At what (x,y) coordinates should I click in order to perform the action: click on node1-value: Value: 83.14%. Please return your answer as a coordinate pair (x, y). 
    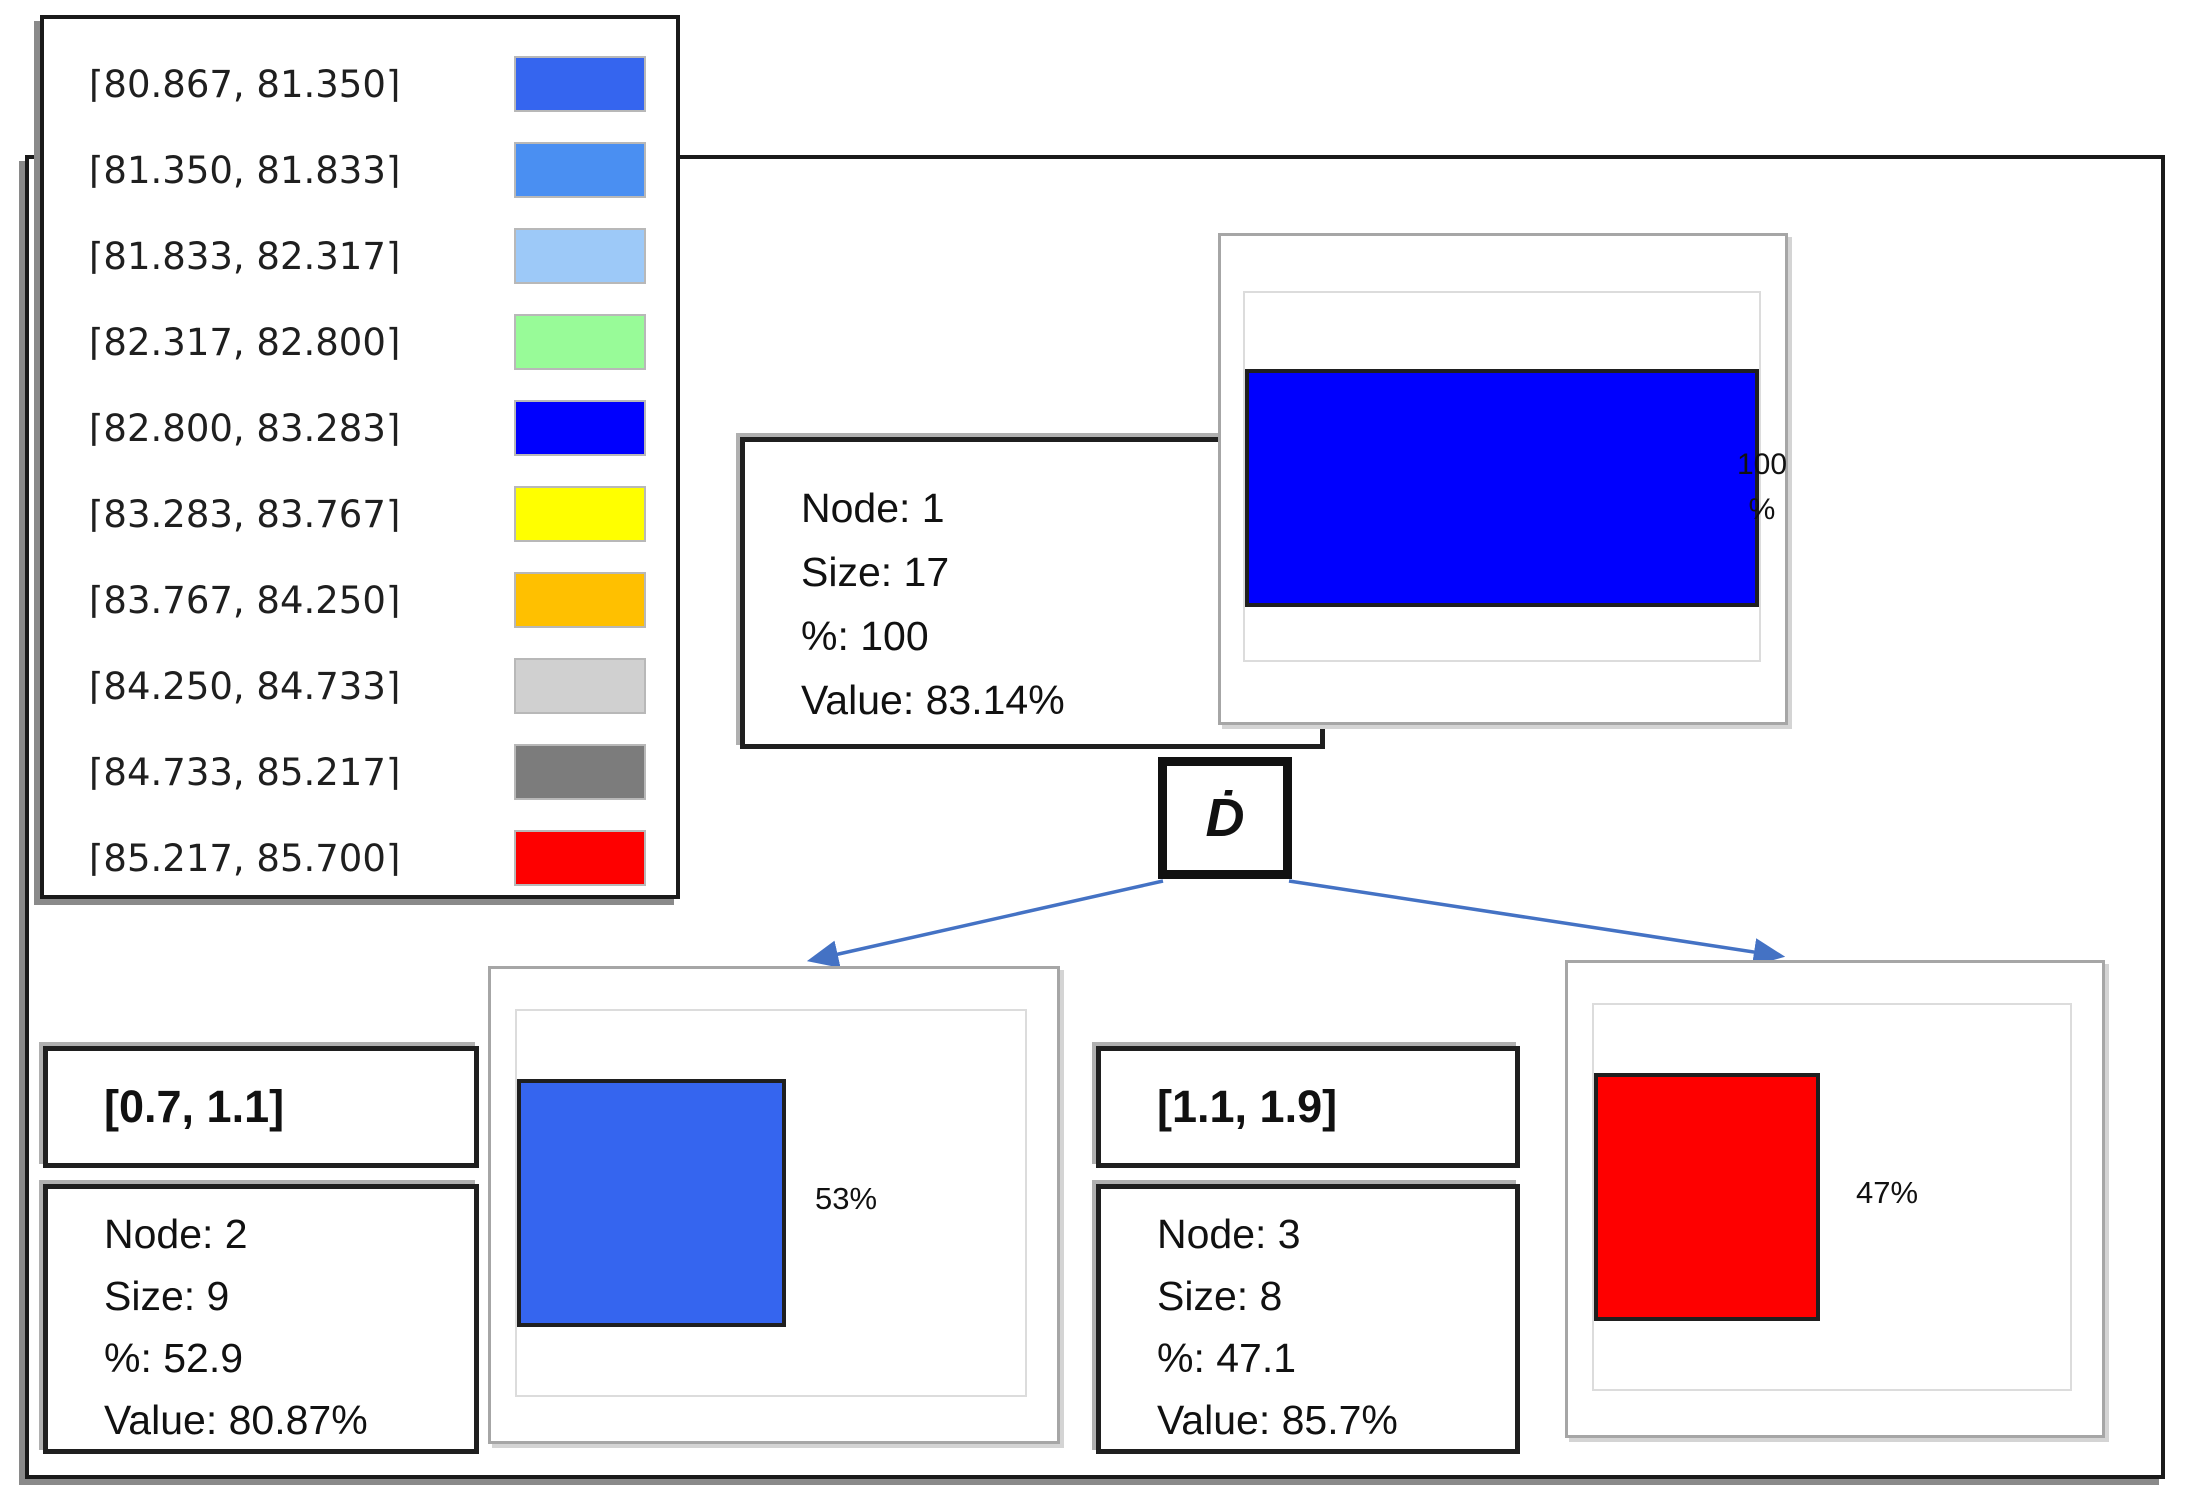
    Looking at the image, I should click on (933, 700).